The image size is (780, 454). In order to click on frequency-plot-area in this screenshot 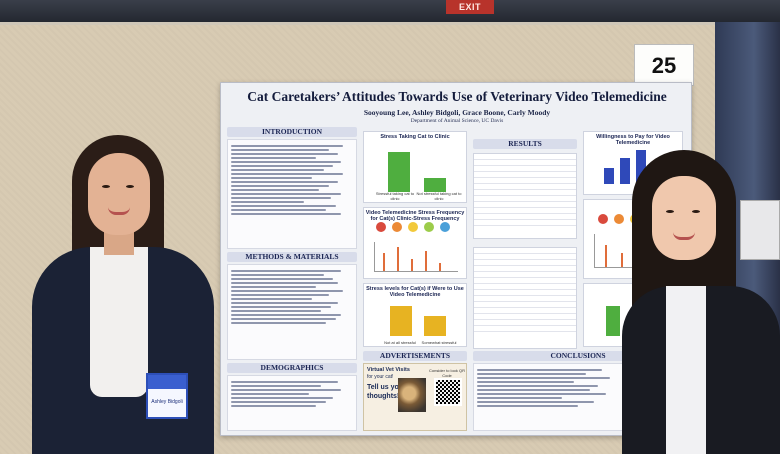, I will do `click(416, 257)`.